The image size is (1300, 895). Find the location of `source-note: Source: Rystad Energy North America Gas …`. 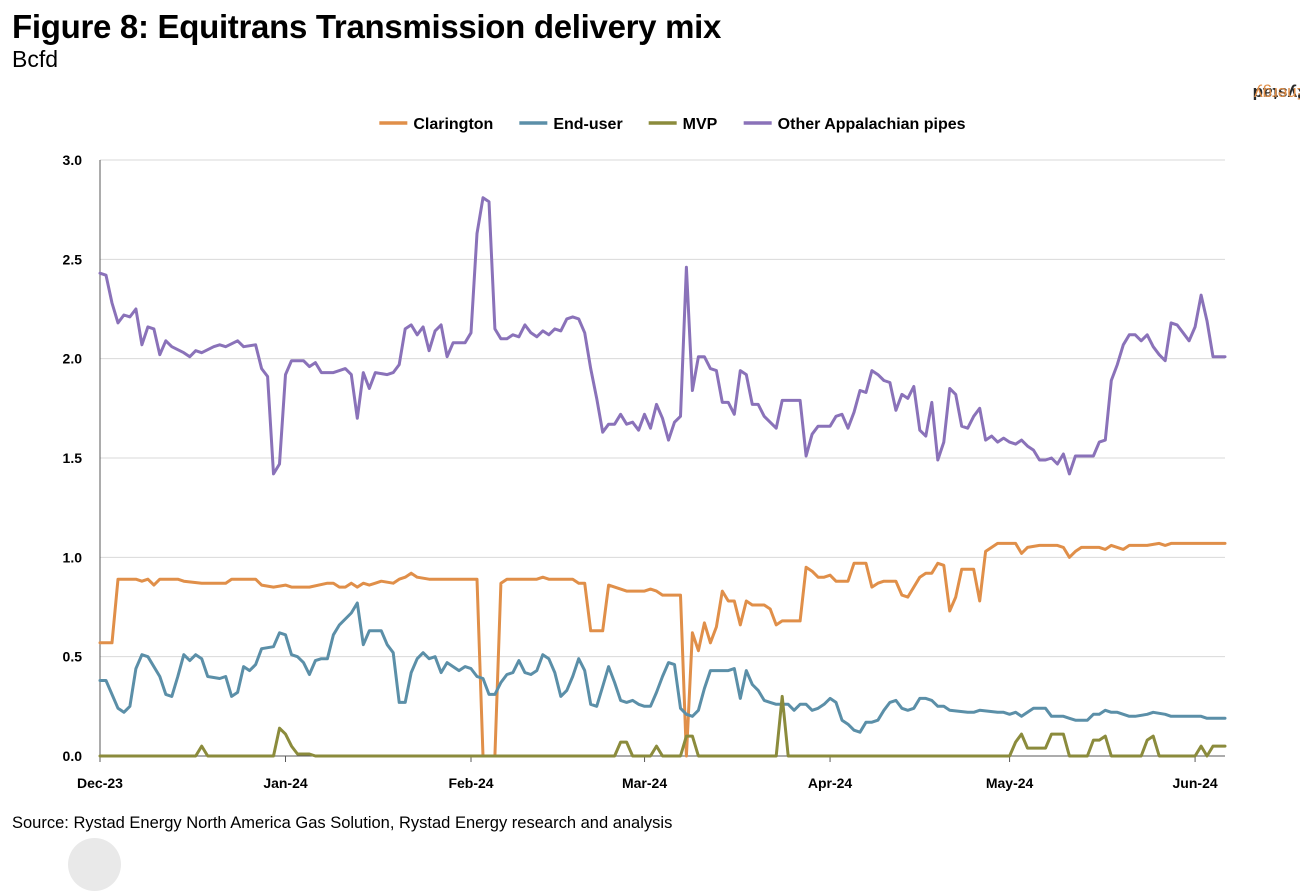

source-note: Source: Rystad Energy North America Gas … is located at coordinates (342, 823).